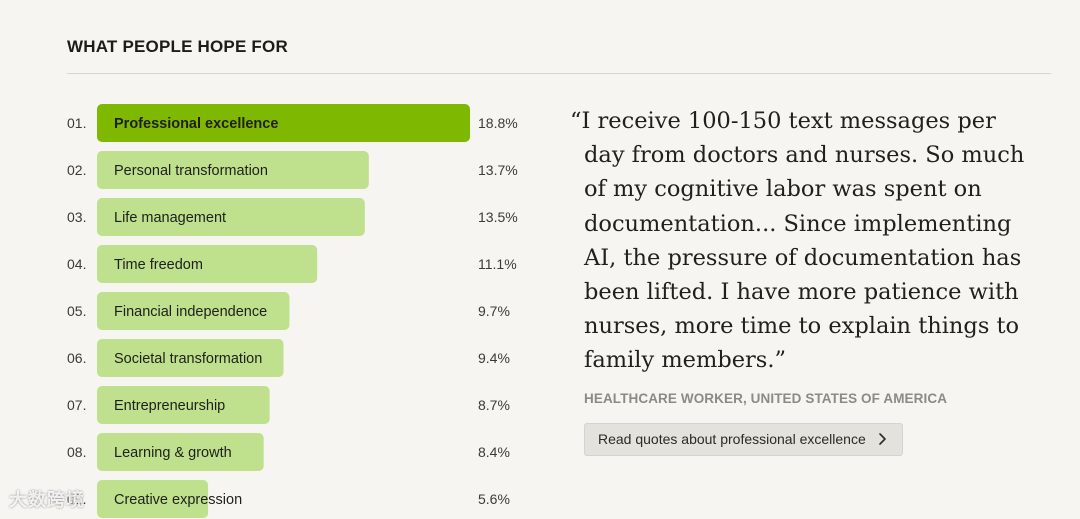 This screenshot has width=1080, height=519. What do you see at coordinates (173, 453) in the screenshot?
I see `category-label: Learning & growth` at bounding box center [173, 453].